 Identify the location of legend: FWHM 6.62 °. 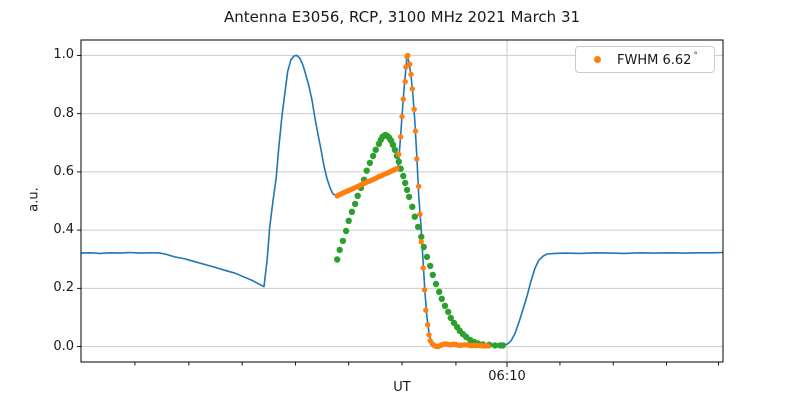
(645, 59).